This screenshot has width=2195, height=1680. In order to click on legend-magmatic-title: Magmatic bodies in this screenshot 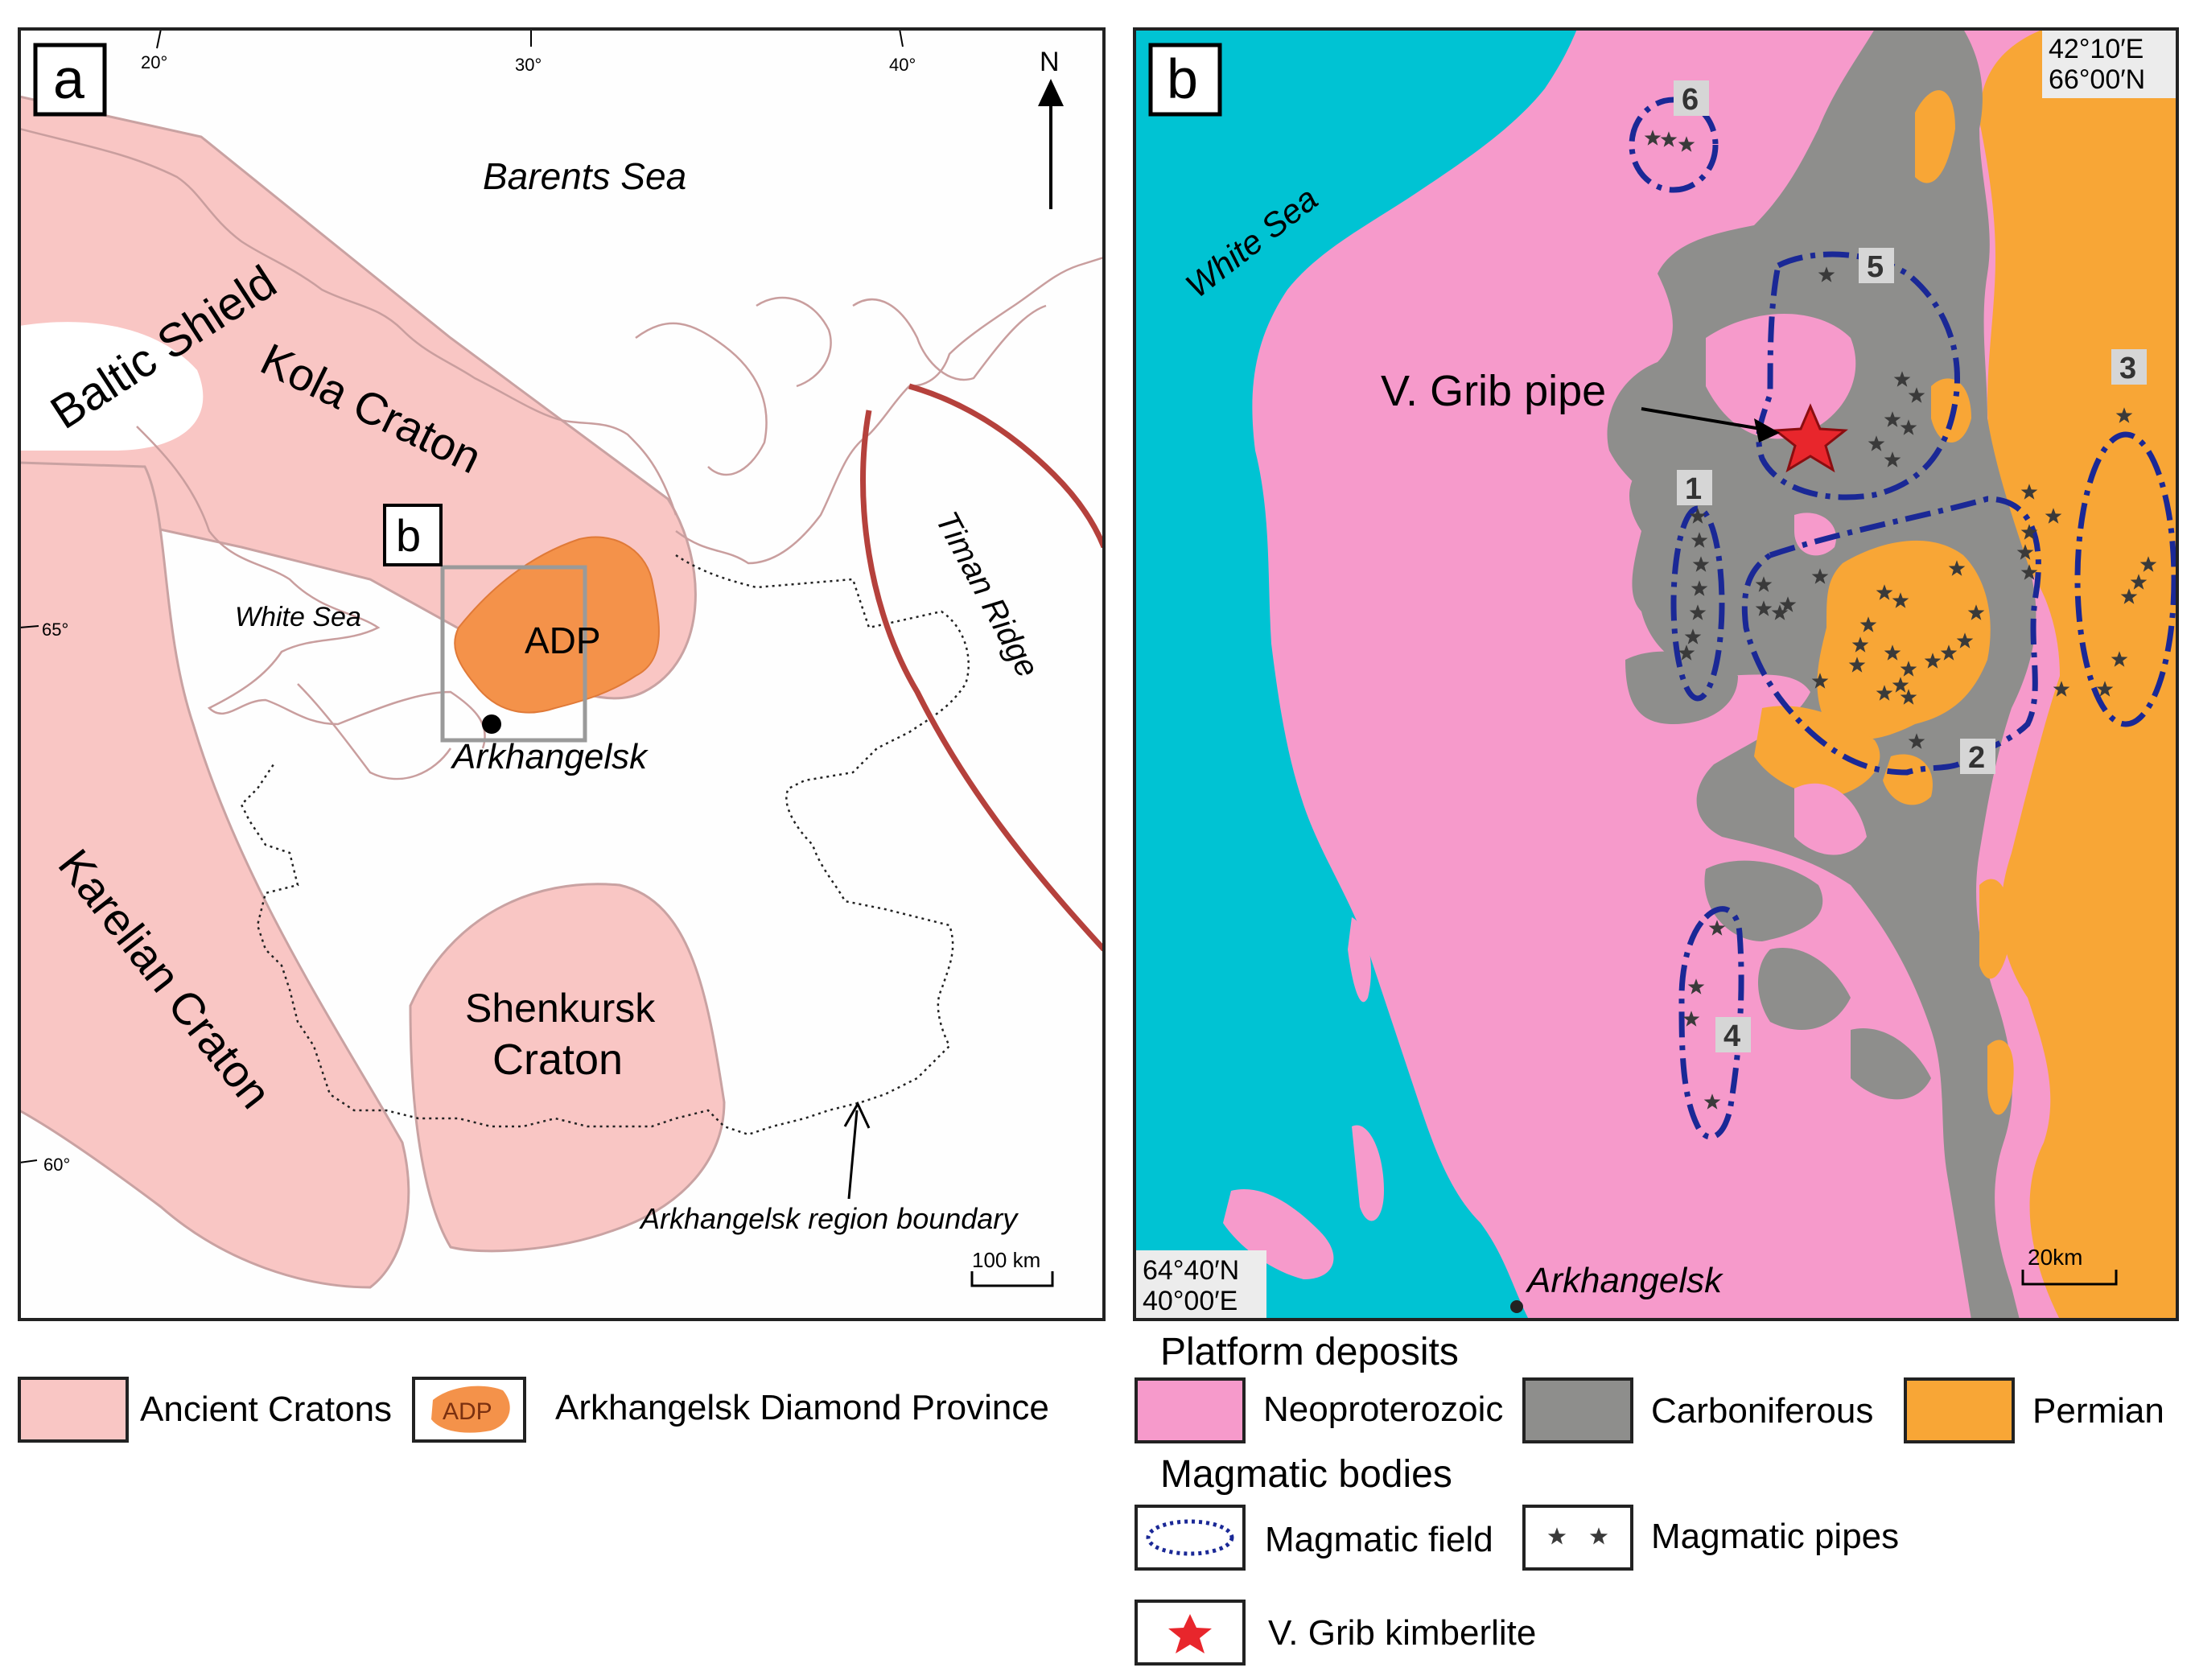, I will do `click(1306, 1474)`.